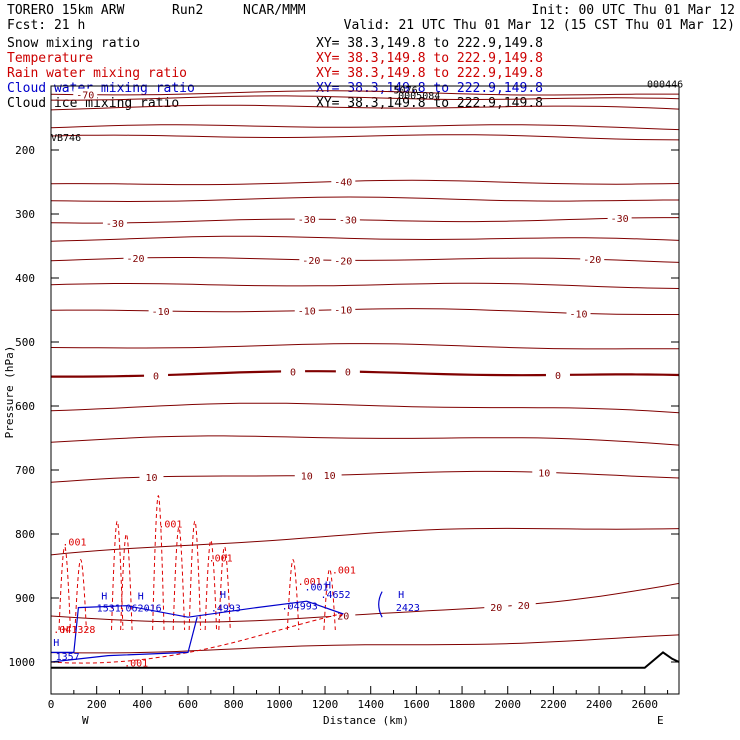 This screenshot has width=740, height=740. Describe the element at coordinates (66, 138) in the screenshot. I see `overlap-label: VB746` at that location.